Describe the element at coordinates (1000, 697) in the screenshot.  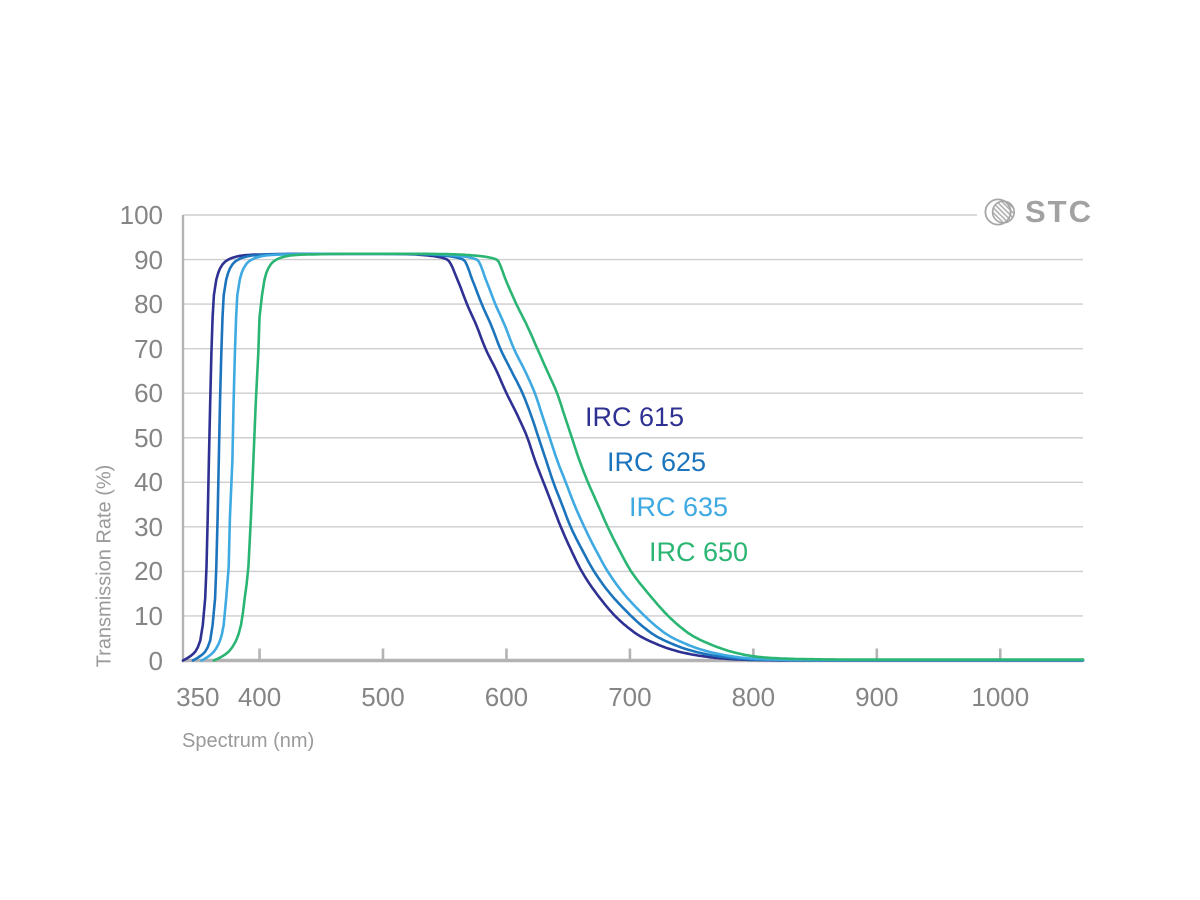
I see `x-tick-label-1000: 1000` at that location.